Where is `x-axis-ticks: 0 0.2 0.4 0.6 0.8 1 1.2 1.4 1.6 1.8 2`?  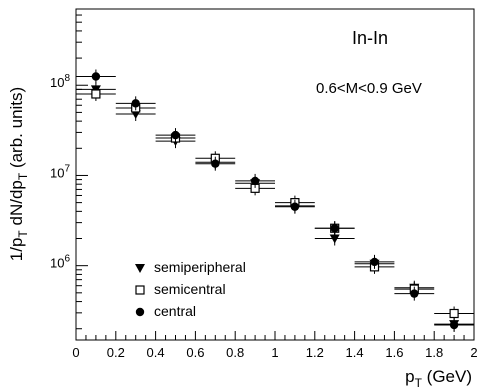 x-axis-ticks: 0 0.2 0.4 0.6 0.8 1 1.2 1.4 1.6 1.8 2 is located at coordinates (275, 345).